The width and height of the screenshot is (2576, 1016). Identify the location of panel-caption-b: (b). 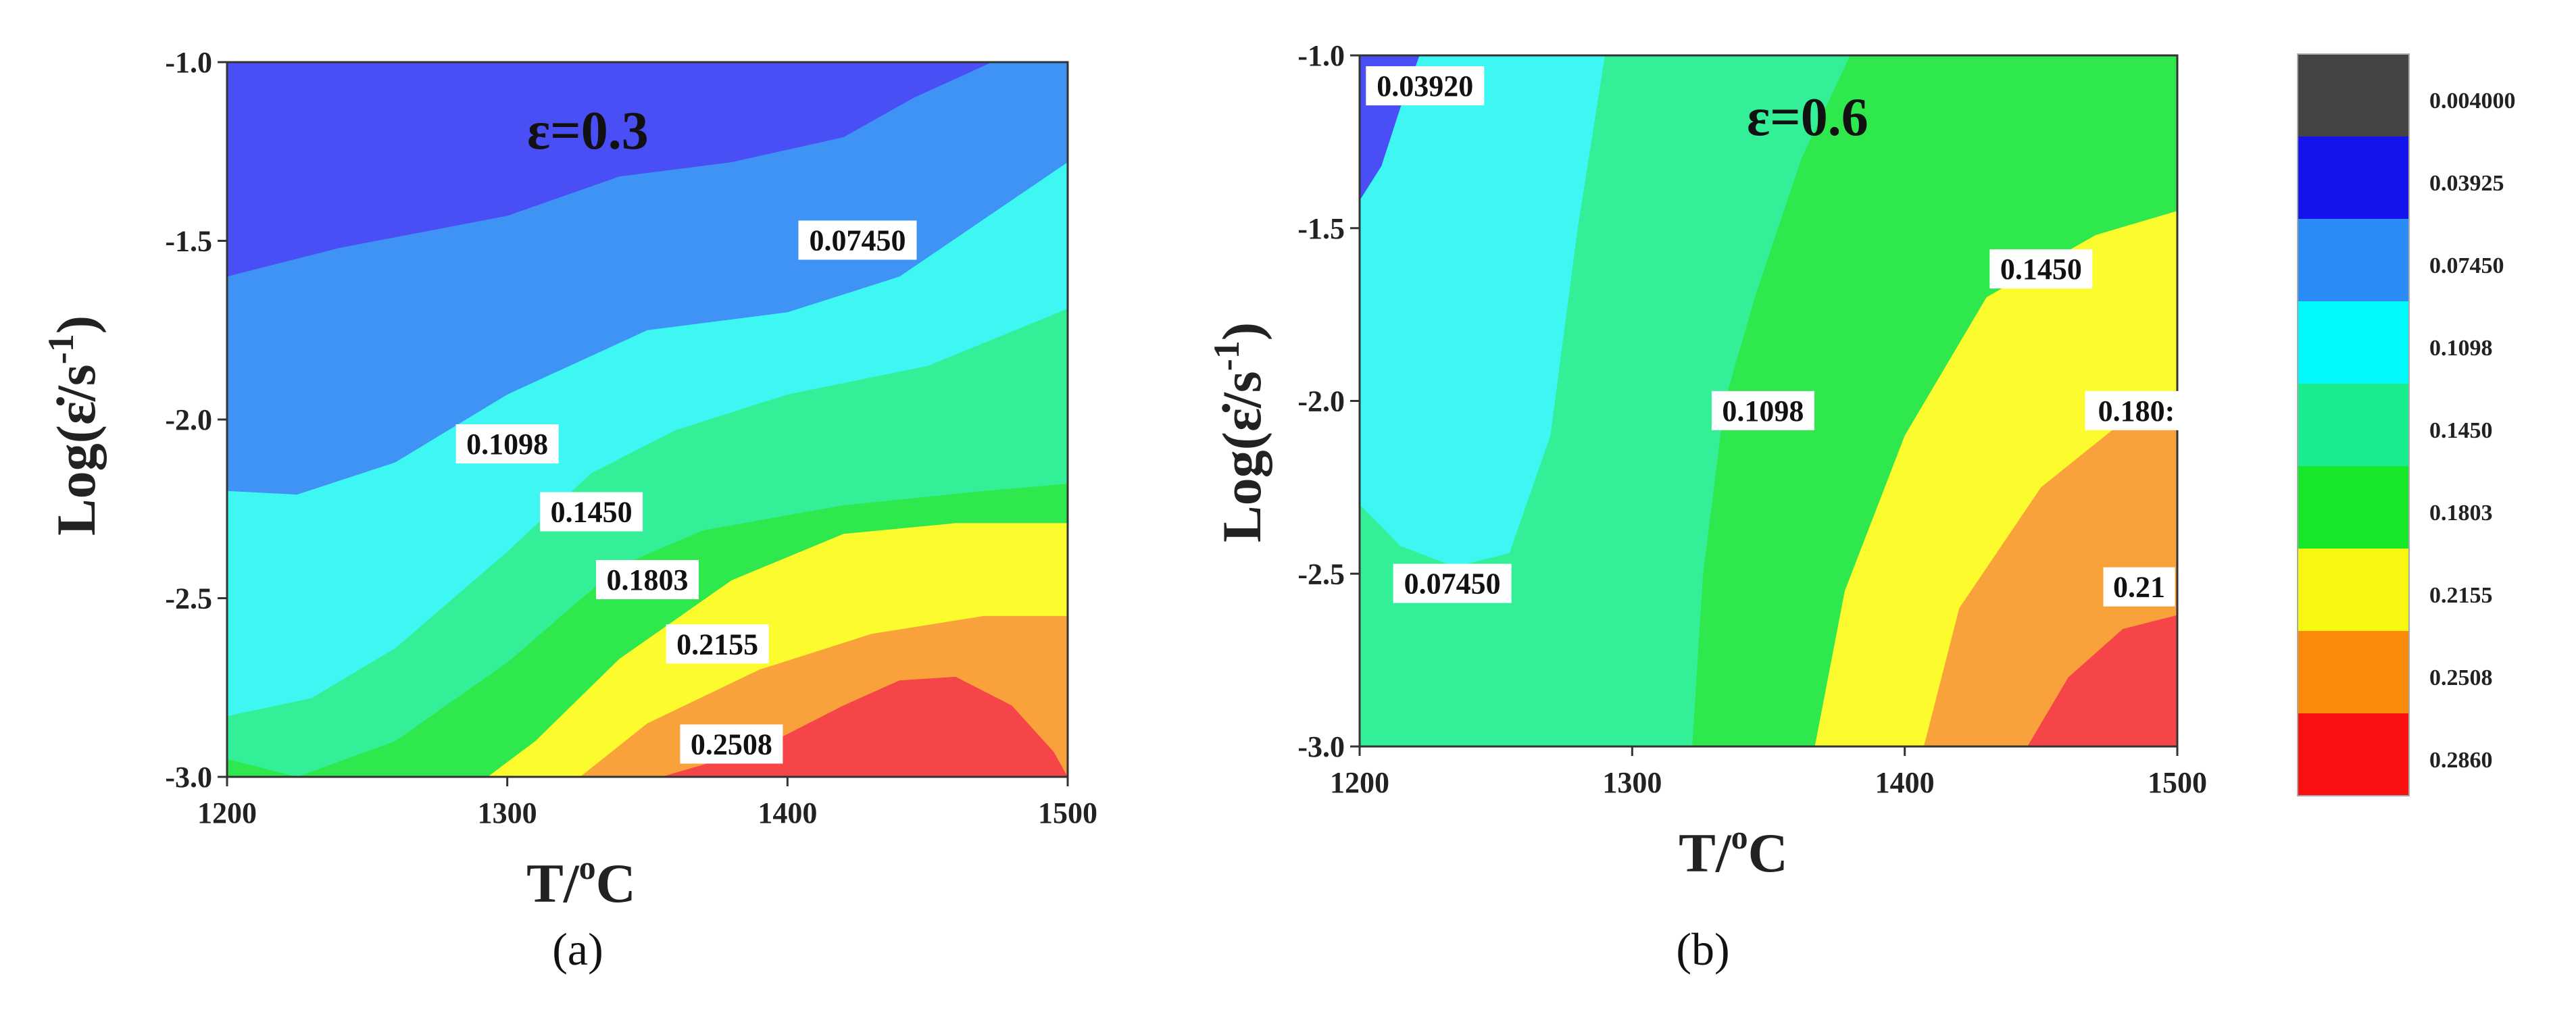
(1702, 949).